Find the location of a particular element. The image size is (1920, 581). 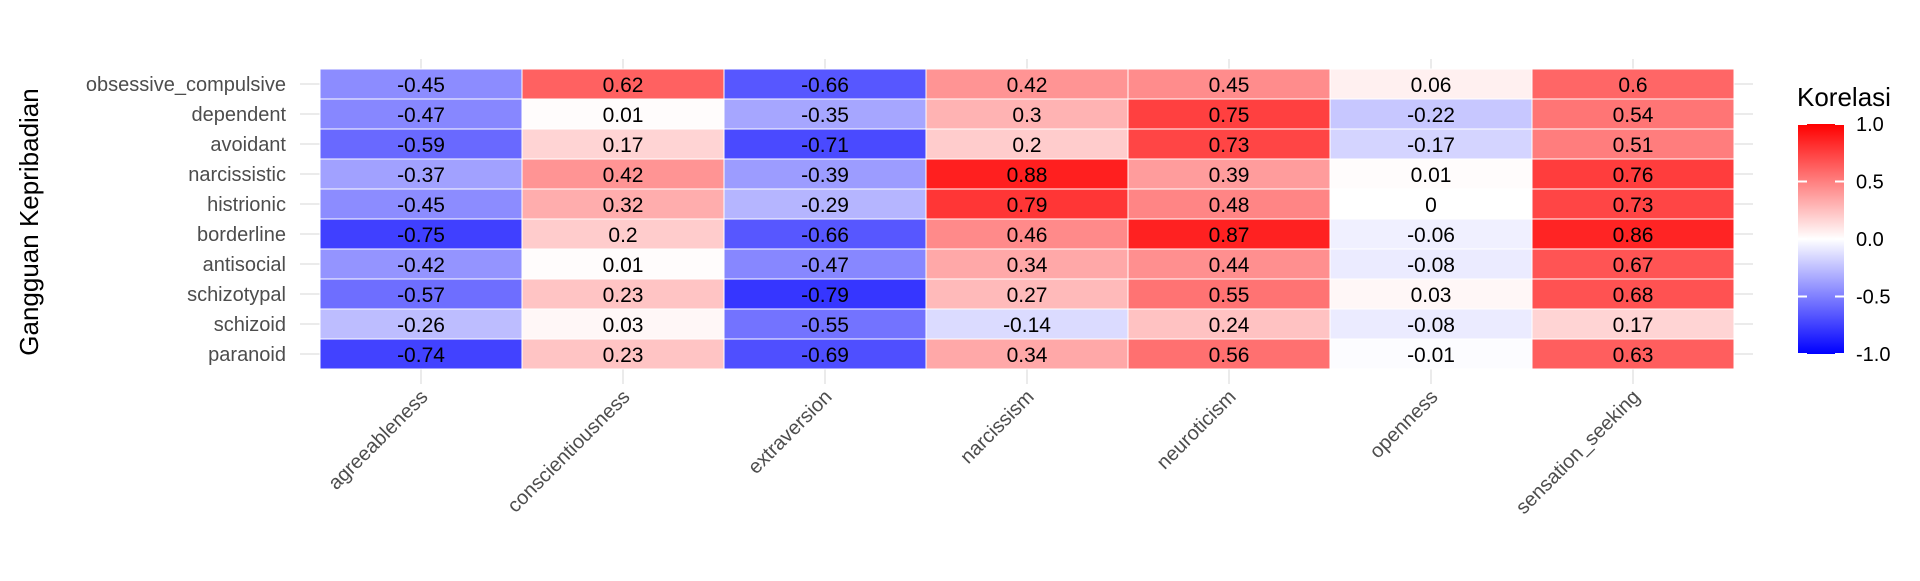

cell-value-label: 0.68 is located at coordinates (1633, 295).